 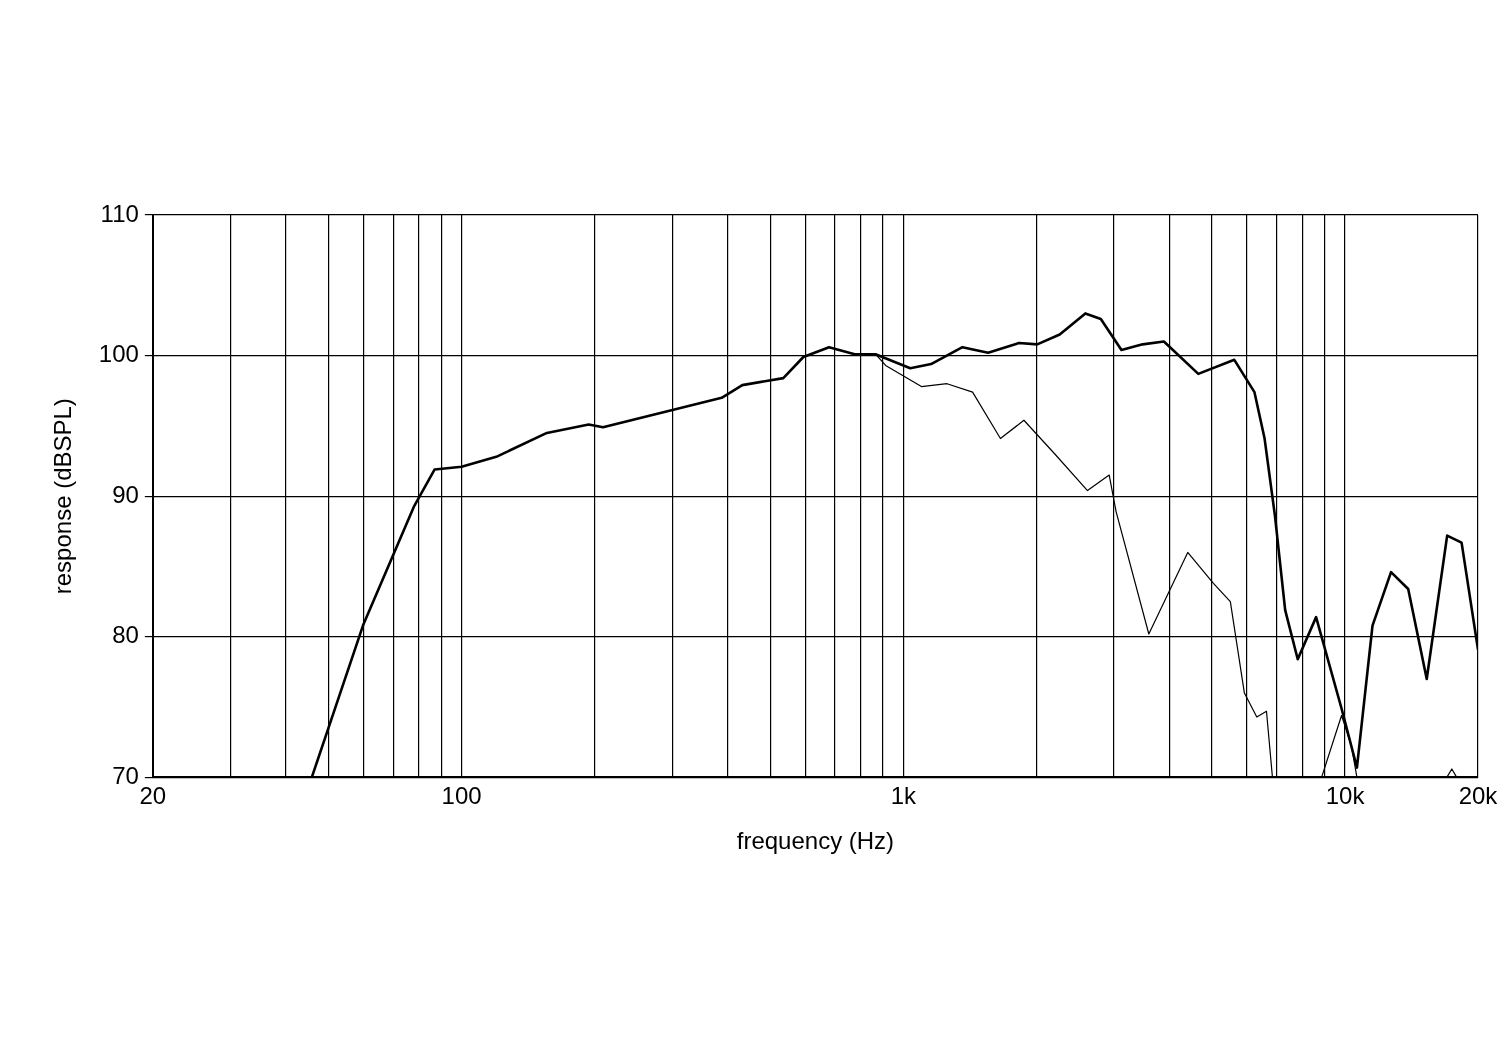 What do you see at coordinates (153, 796) in the screenshot?
I see `x-tick-label: 20` at bounding box center [153, 796].